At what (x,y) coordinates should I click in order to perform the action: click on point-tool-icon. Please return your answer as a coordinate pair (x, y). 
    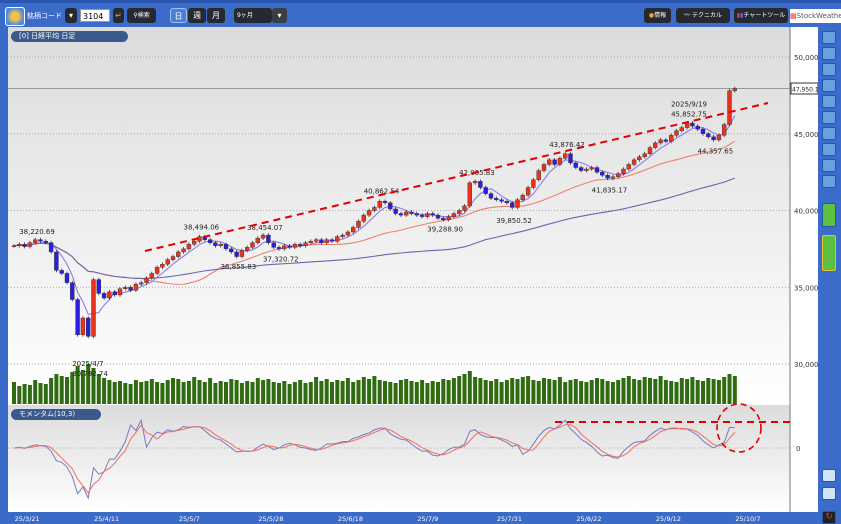
    Looking at the image, I should click on (829, 101).